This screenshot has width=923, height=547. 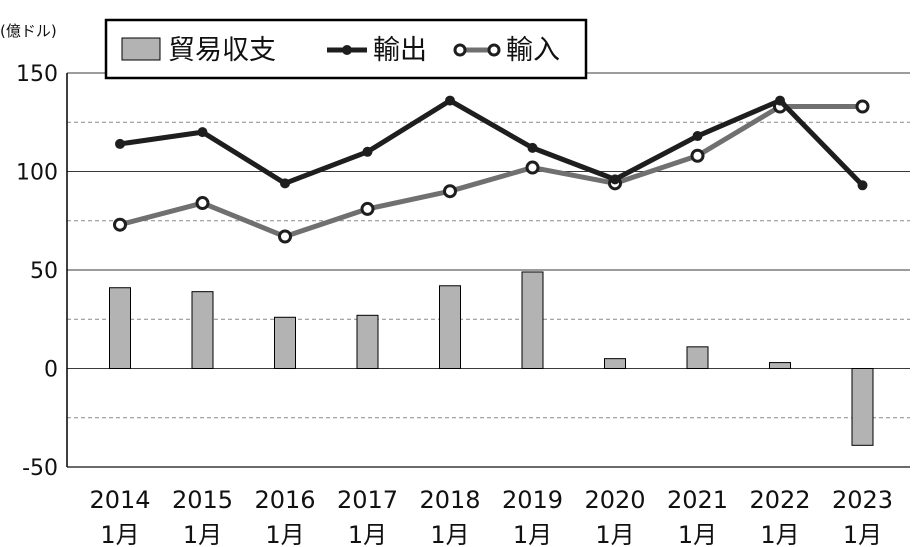 What do you see at coordinates (28, 31) in the screenshot?
I see `y-unit-label: (億ドル)` at bounding box center [28, 31].